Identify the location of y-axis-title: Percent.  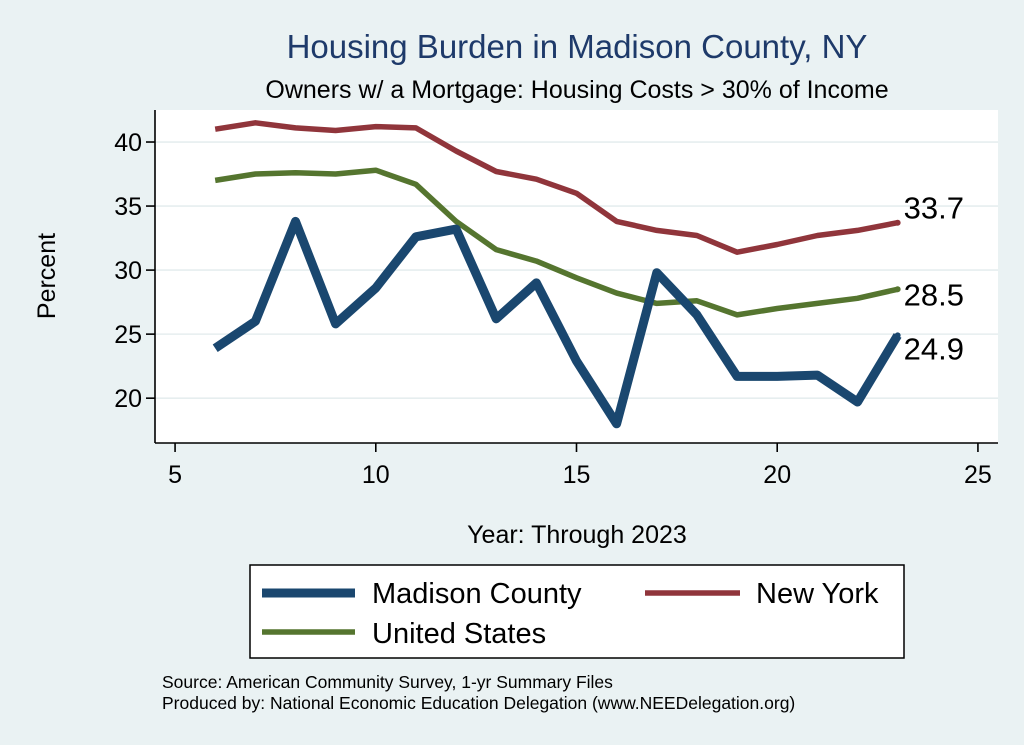
(47, 276).